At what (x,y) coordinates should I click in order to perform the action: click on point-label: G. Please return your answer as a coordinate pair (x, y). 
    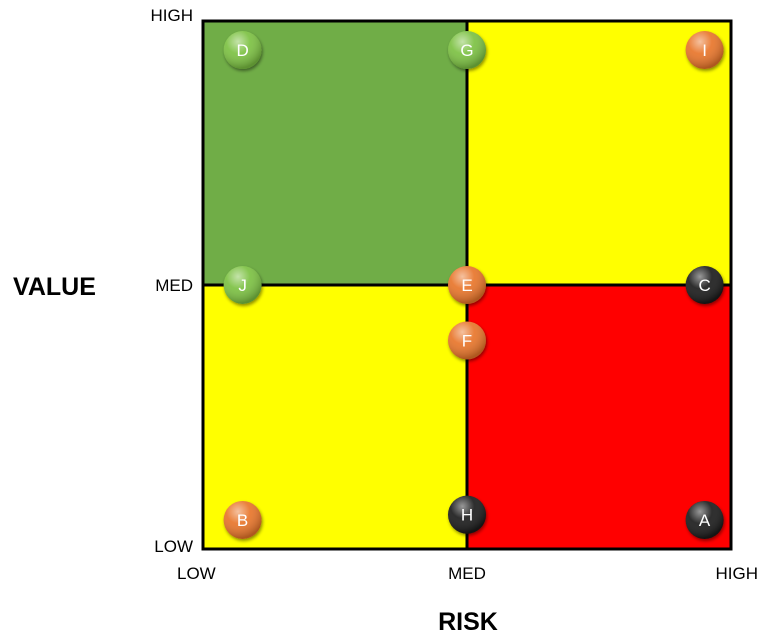
    Looking at the image, I should click on (466, 50).